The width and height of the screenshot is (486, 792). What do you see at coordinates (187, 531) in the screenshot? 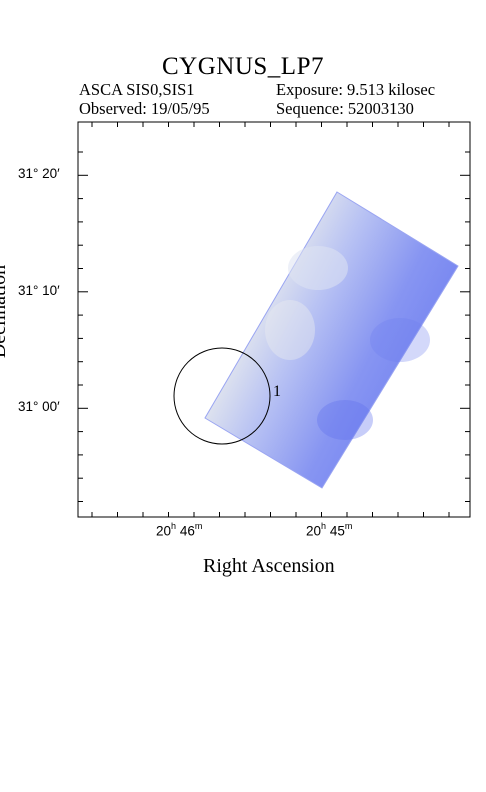
I see `x-tick-minutes: 46` at bounding box center [187, 531].